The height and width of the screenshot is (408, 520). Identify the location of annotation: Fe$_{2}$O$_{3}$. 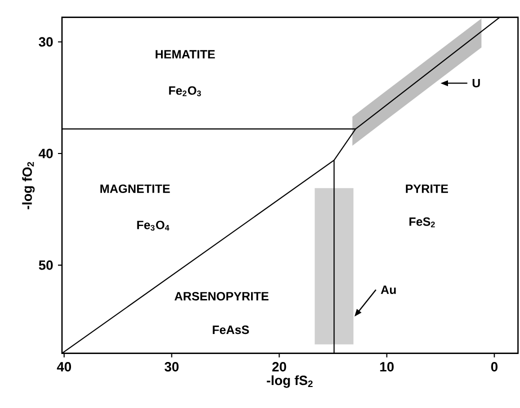
(185, 91).